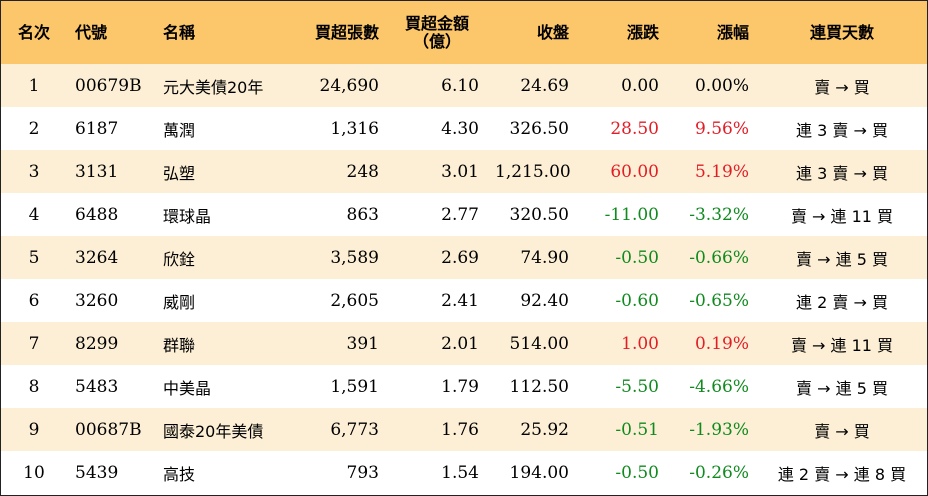 This screenshot has width=928, height=496. What do you see at coordinates (719, 214) in the screenshot?
I see `change-pct-cell: -3.32%` at bounding box center [719, 214].